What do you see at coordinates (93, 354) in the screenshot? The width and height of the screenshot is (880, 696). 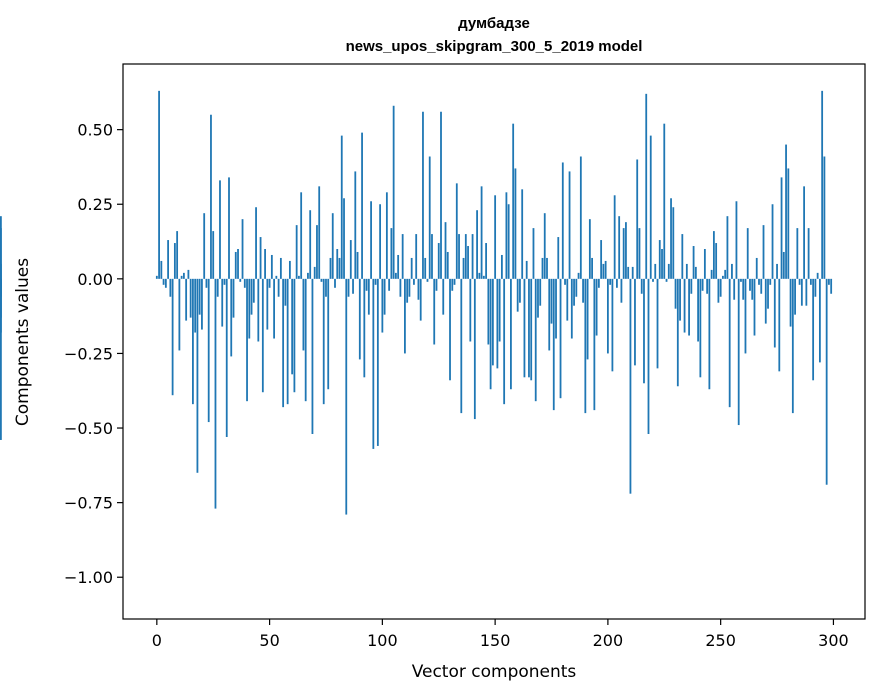 I see `y-axis: −1.00 −0.75 −0.50 −0.25 0.00 0.25 0.50` at bounding box center [93, 354].